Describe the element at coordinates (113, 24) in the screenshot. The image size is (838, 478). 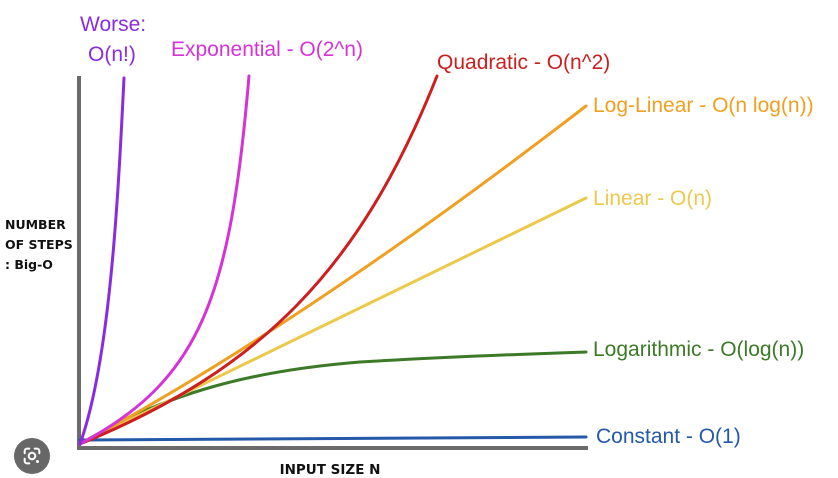
I see `series-label-factorial-line-1: Worse:` at that location.